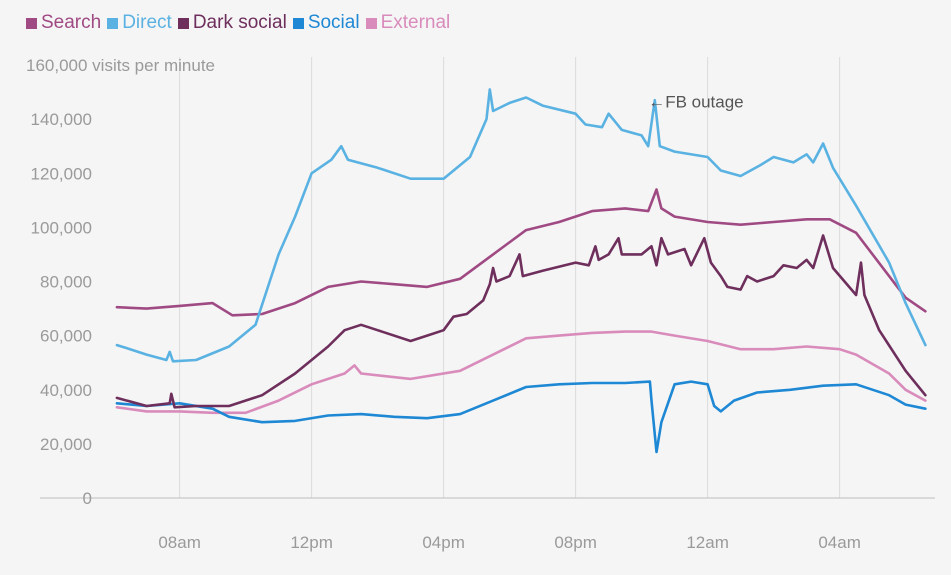 The height and width of the screenshot is (575, 951). What do you see at coordinates (575, 542) in the screenshot?
I see `x-tick-label: 08pm` at bounding box center [575, 542].